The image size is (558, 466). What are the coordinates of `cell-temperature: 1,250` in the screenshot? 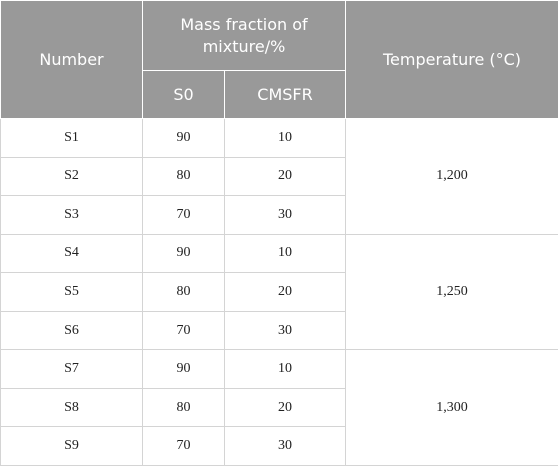 It's located at (451, 292).